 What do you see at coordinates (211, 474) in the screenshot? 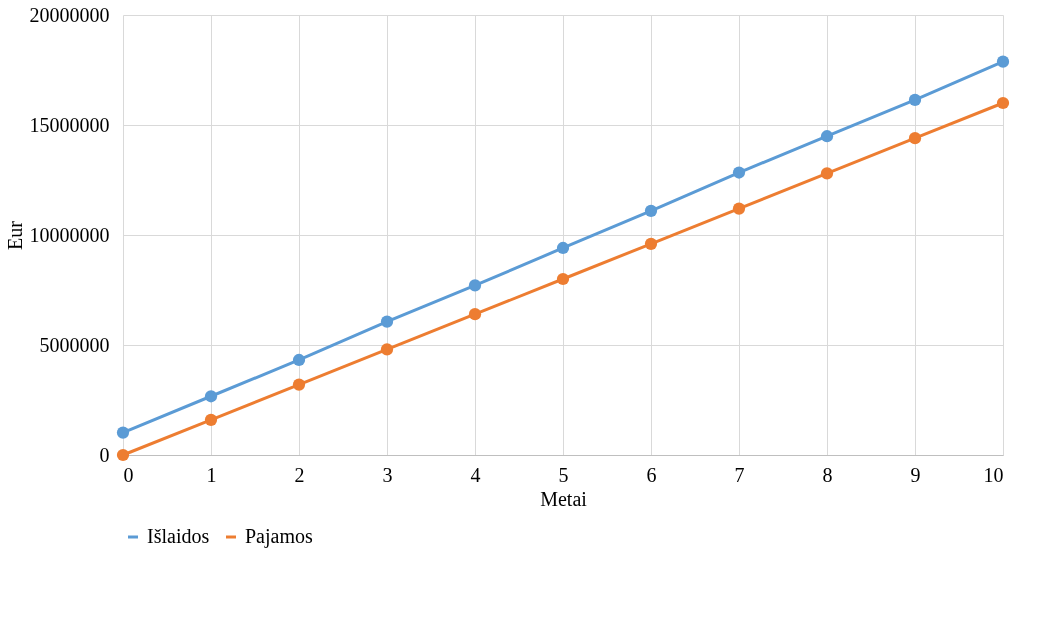
I see `x-tick-label: 1` at bounding box center [211, 474].